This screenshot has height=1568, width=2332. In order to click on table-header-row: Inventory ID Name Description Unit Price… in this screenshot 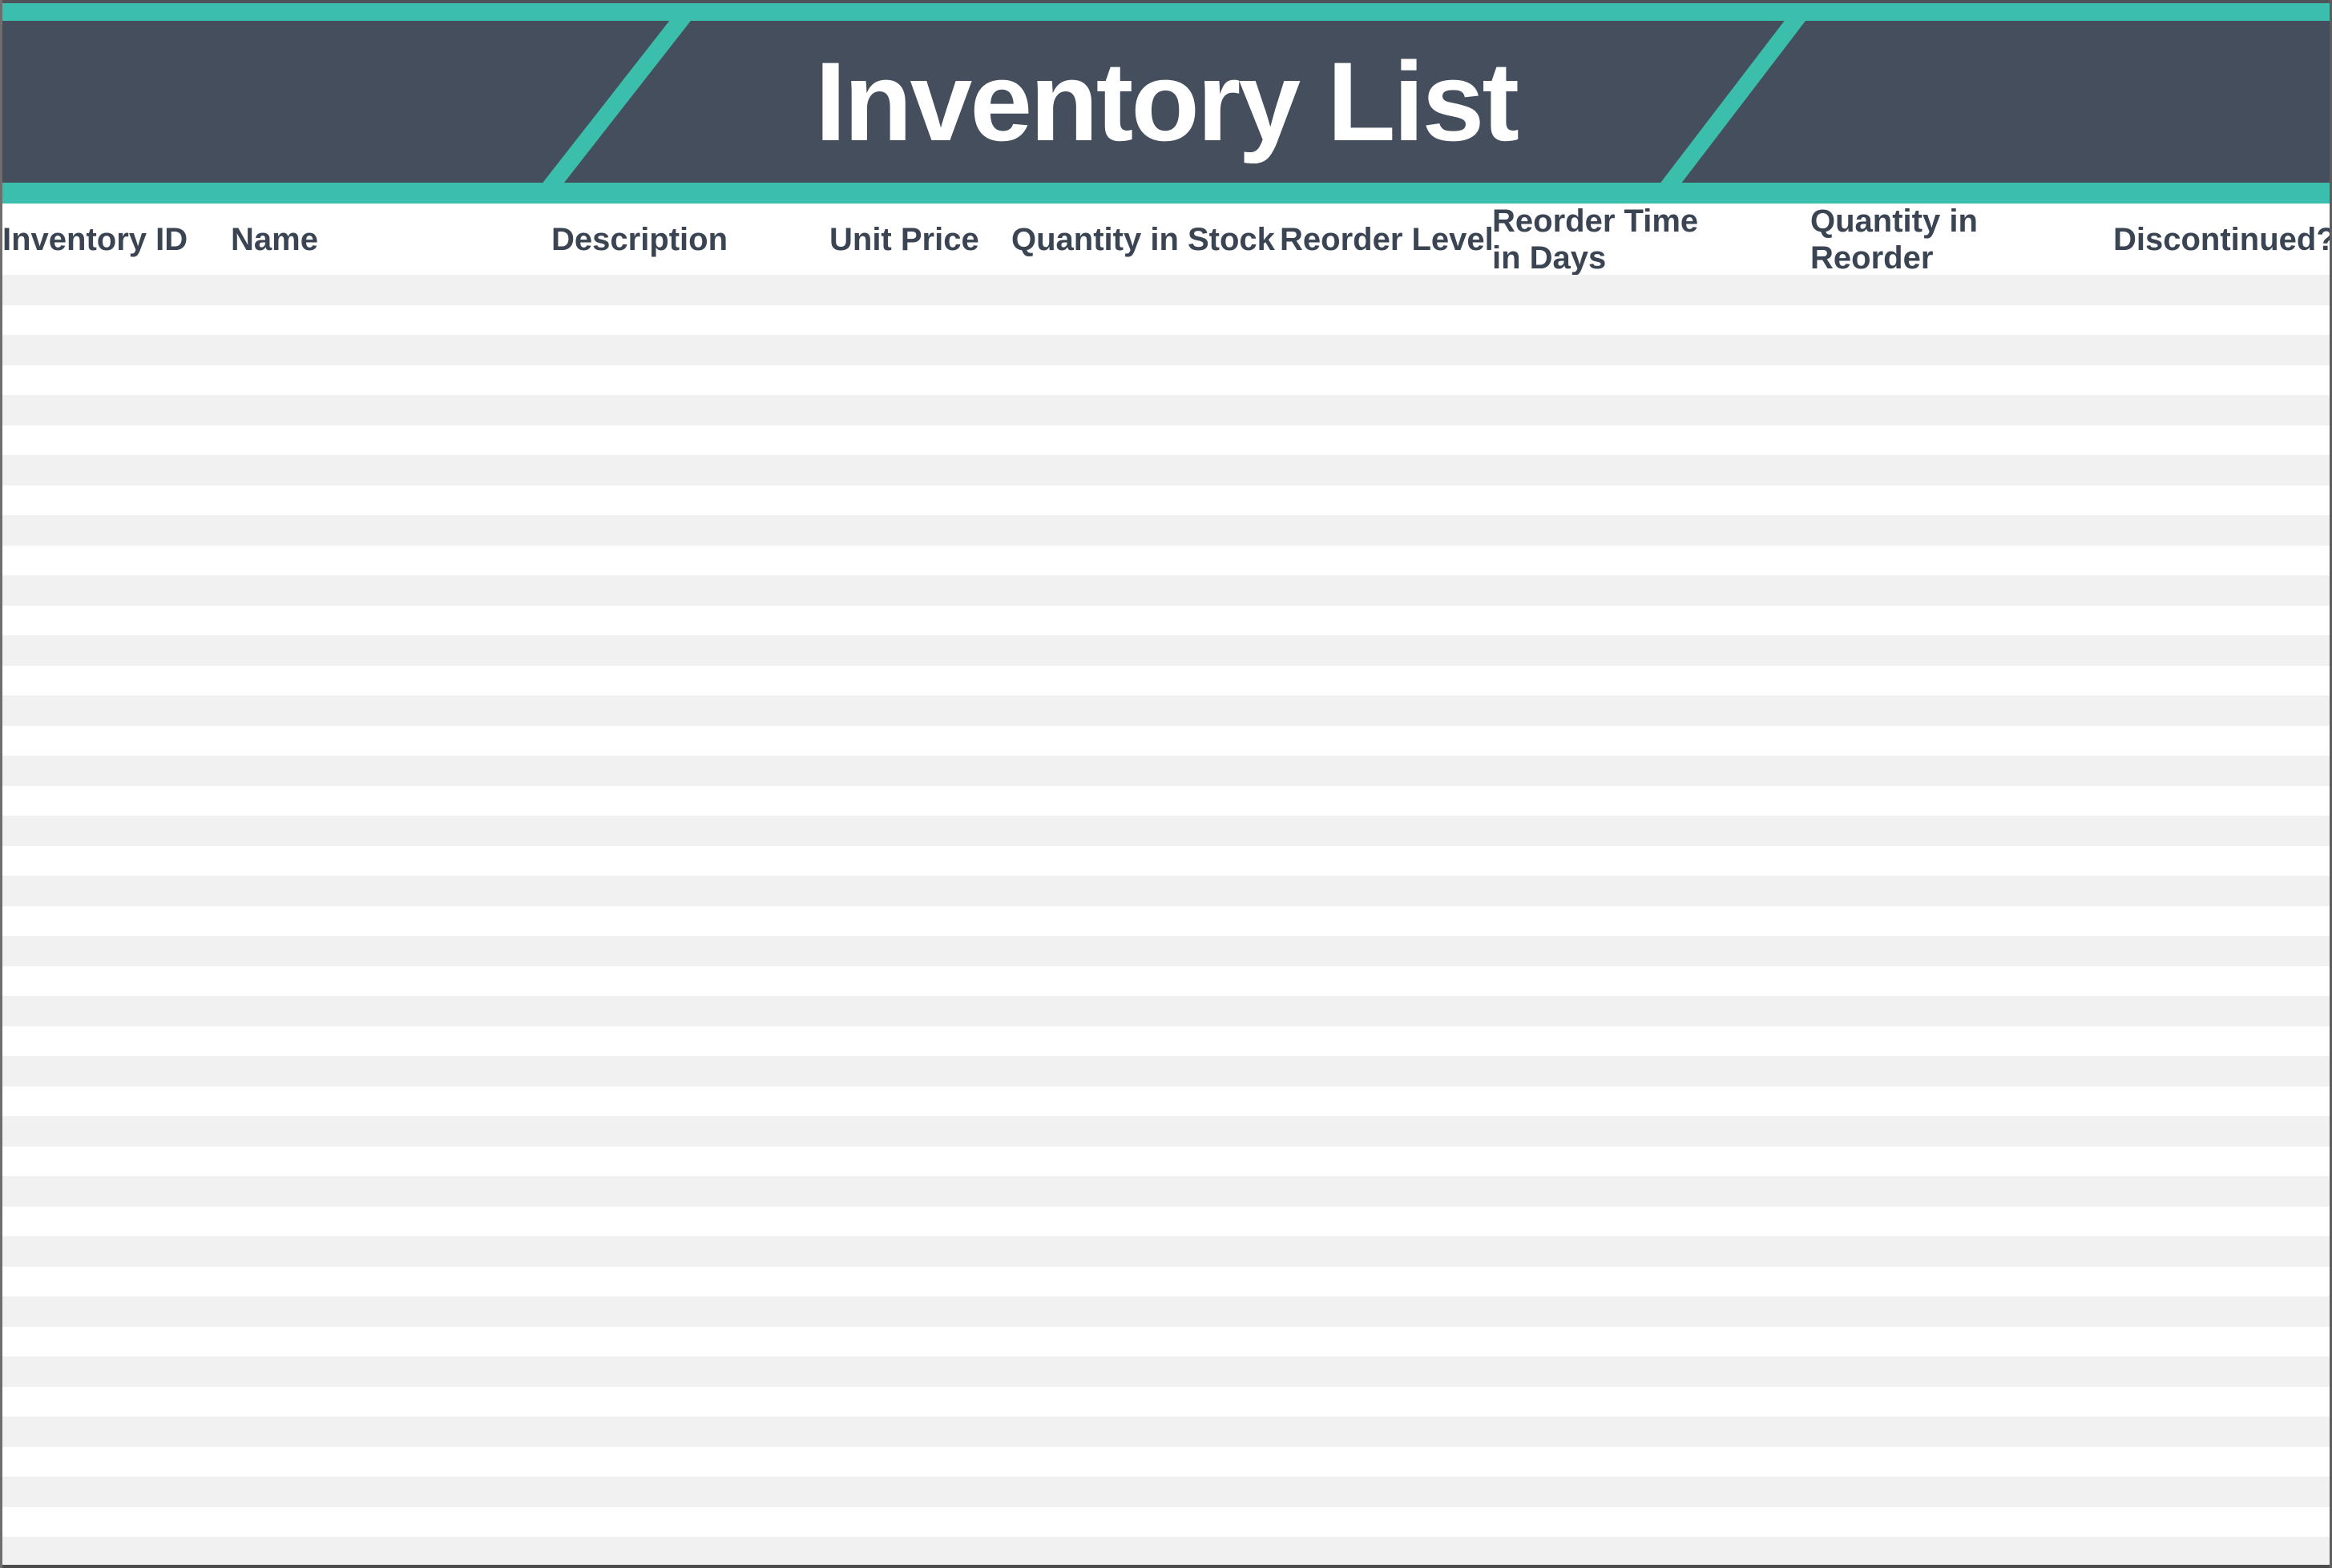, I will do `click(1166, 239)`.